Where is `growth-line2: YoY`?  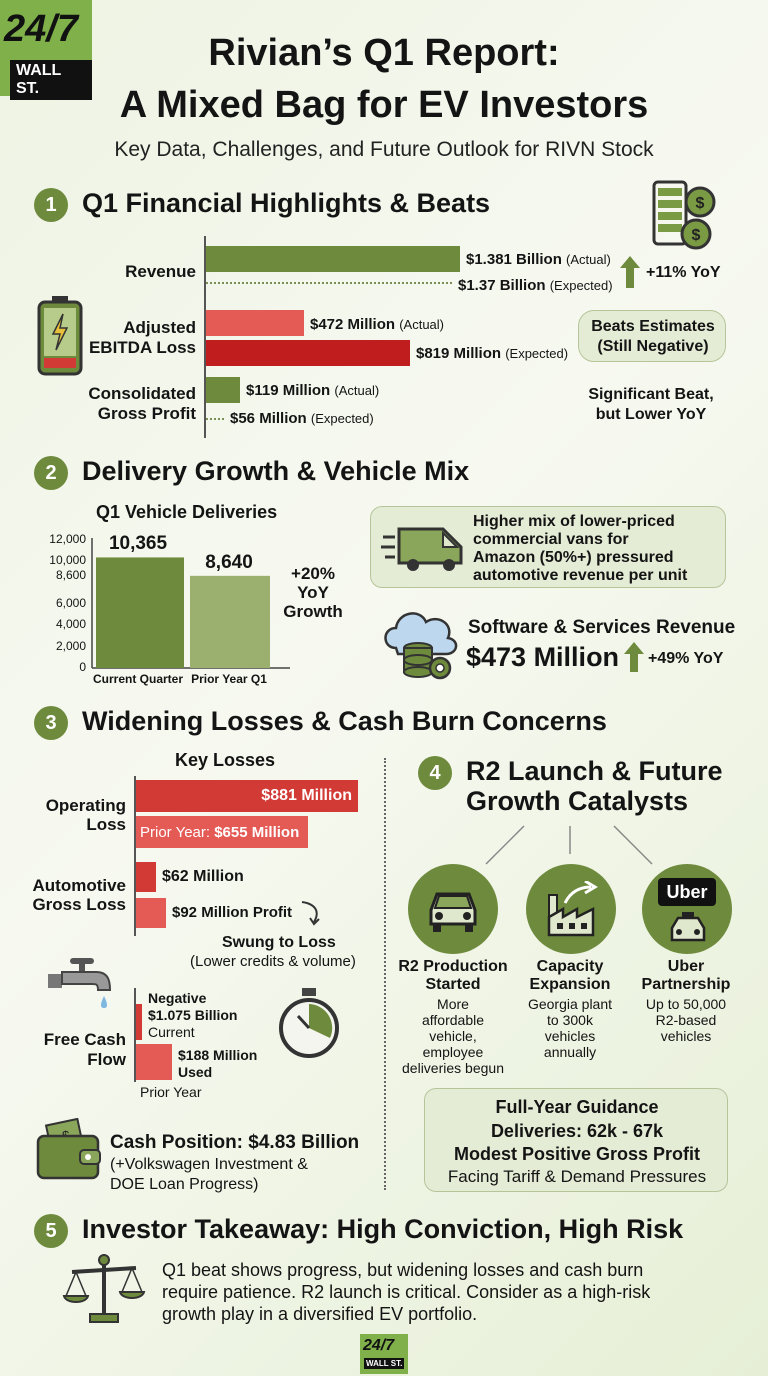 growth-line2: YoY is located at coordinates (313, 592).